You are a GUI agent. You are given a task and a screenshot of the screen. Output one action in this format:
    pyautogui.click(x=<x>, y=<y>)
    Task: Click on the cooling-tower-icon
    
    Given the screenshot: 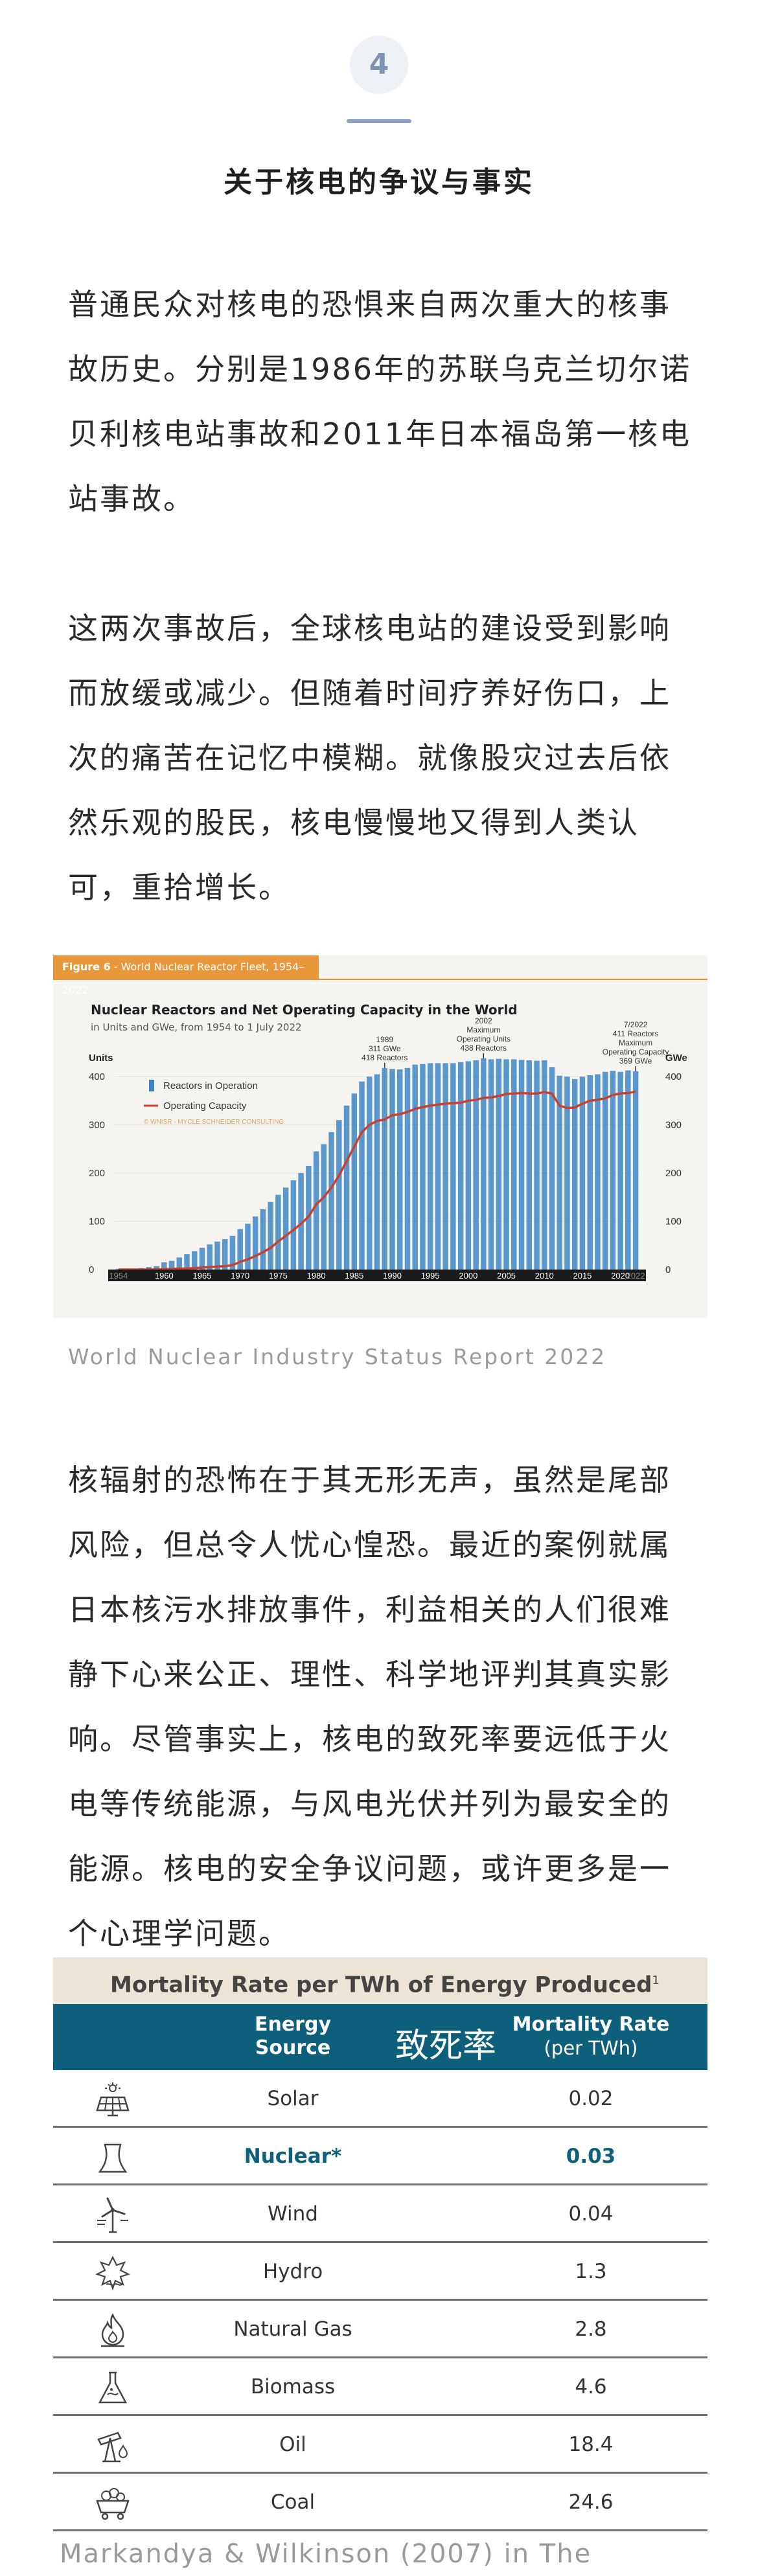 What is the action you would take?
    pyautogui.click(x=113, y=2158)
    